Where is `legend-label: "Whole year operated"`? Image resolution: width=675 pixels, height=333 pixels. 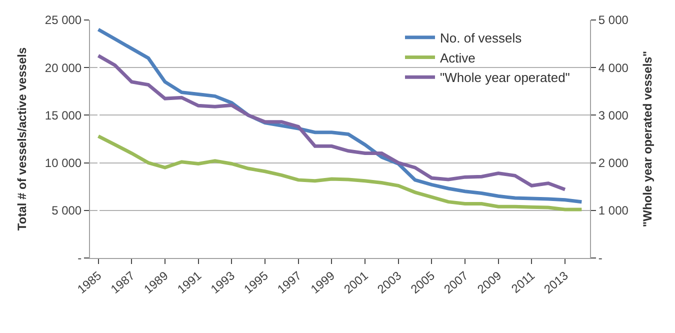 legend-label: "Whole year operated" is located at coordinates (505, 78).